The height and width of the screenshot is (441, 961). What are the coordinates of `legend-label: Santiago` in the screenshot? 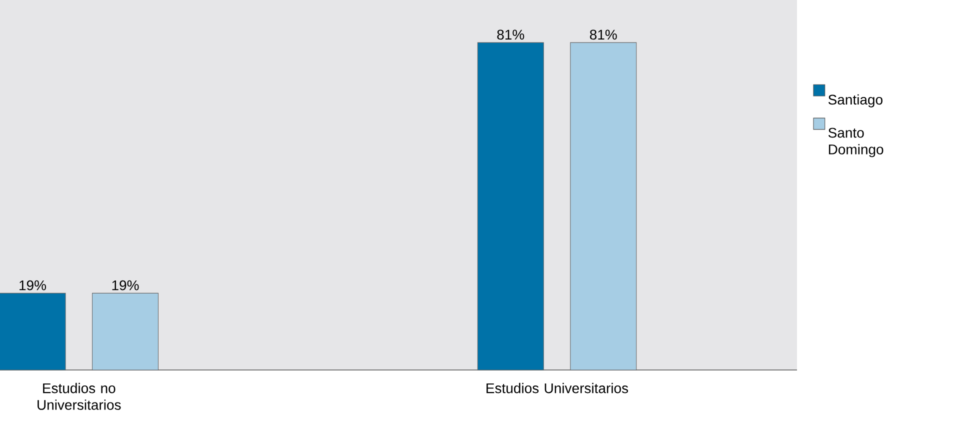 It's located at (855, 101).